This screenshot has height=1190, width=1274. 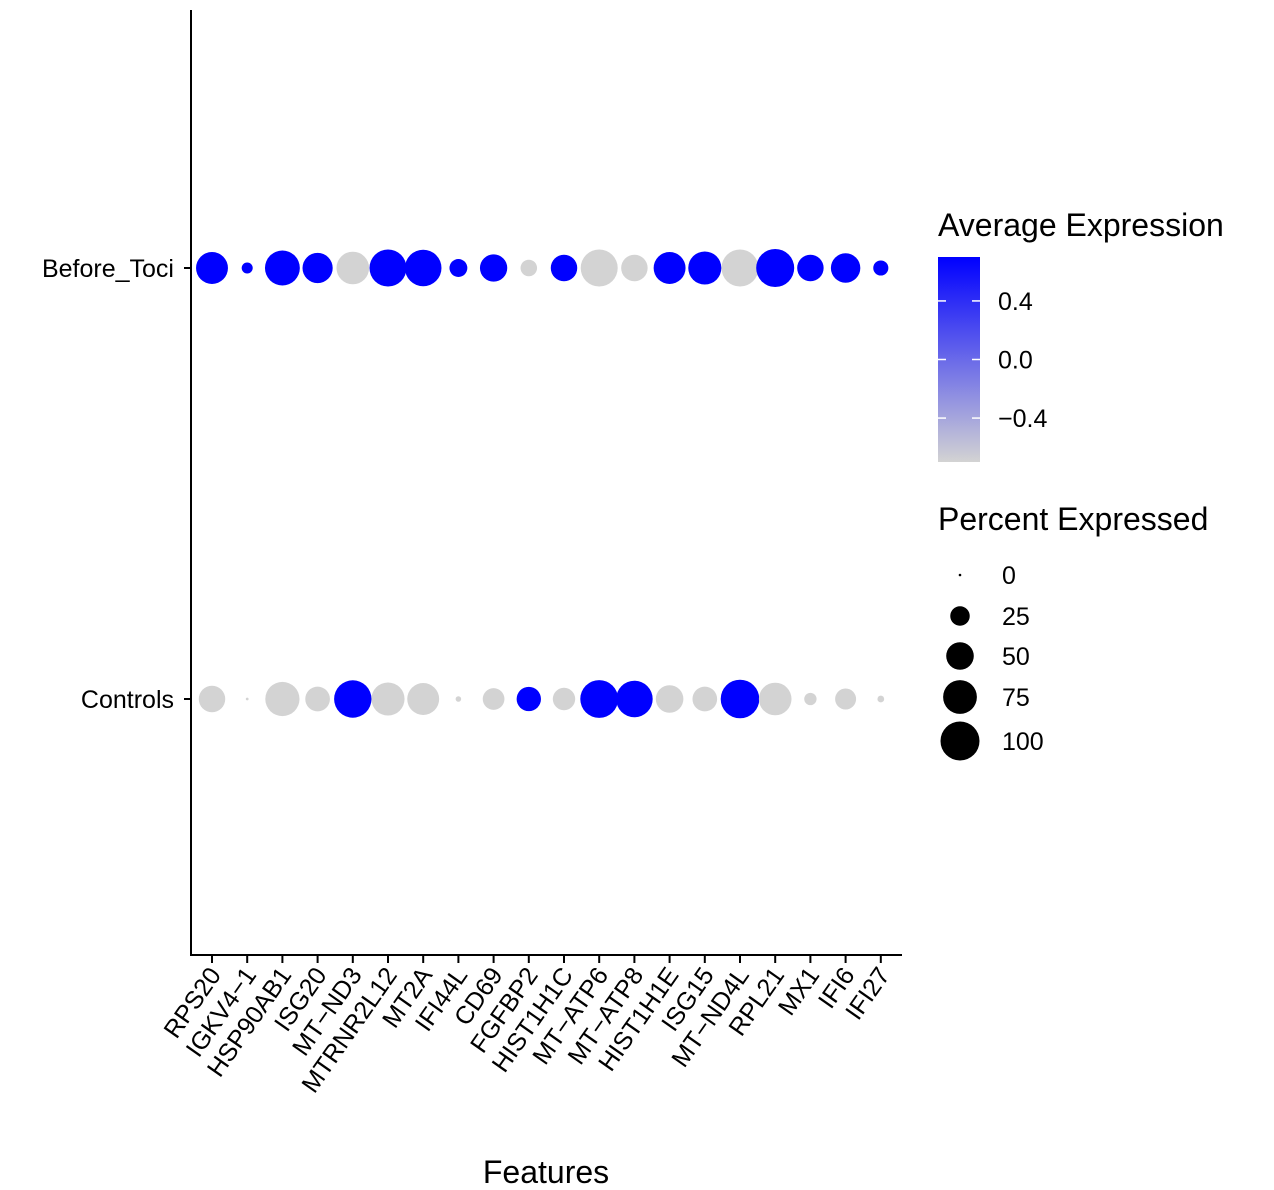 I want to click on size-key-label: 75, so click(x=1016, y=698).